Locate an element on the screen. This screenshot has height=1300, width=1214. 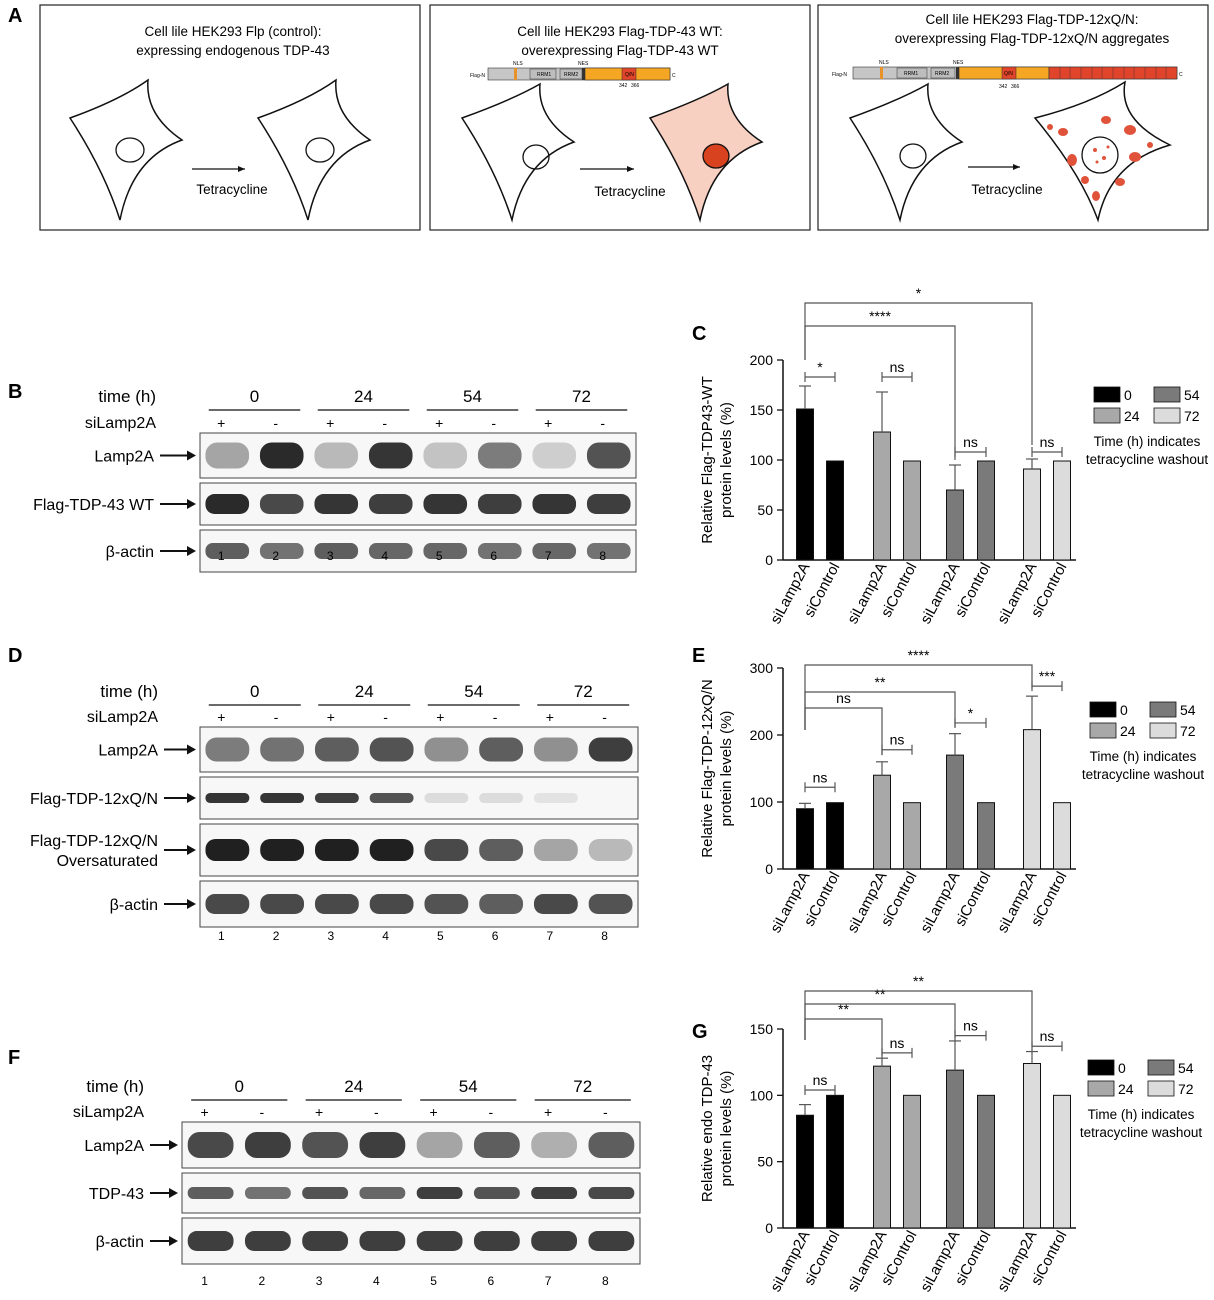
significance-label: * is located at coordinates (971, 713).